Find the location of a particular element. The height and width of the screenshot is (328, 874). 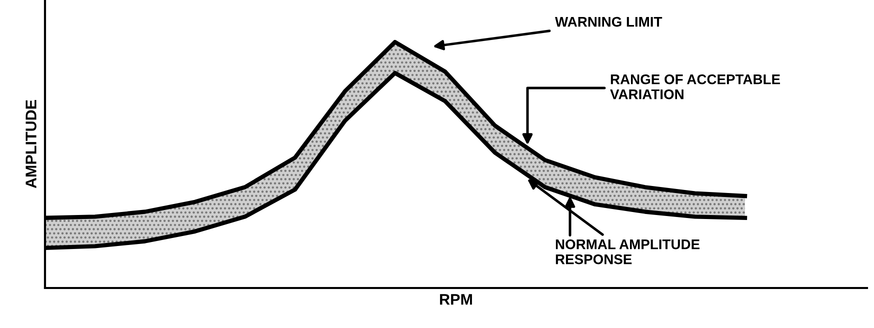

series-label: NORMAL AMPLITUDE RESPONSE is located at coordinates (628, 251).